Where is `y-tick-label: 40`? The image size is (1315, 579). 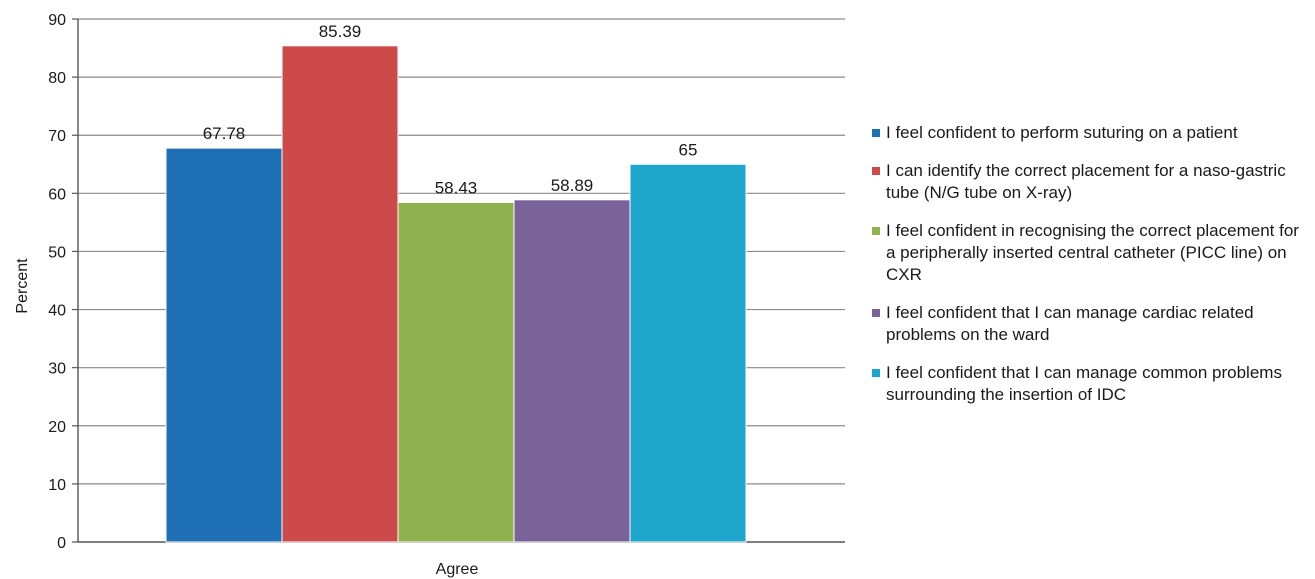
y-tick-label: 40 is located at coordinates (57, 311).